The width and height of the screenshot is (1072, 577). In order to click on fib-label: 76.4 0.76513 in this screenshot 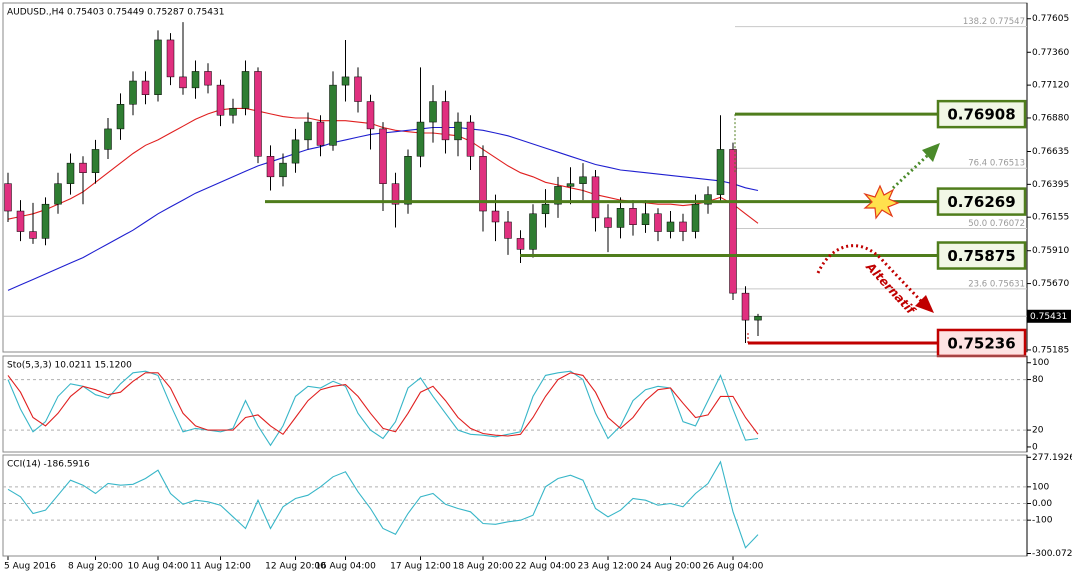, I will do `click(996, 164)`.